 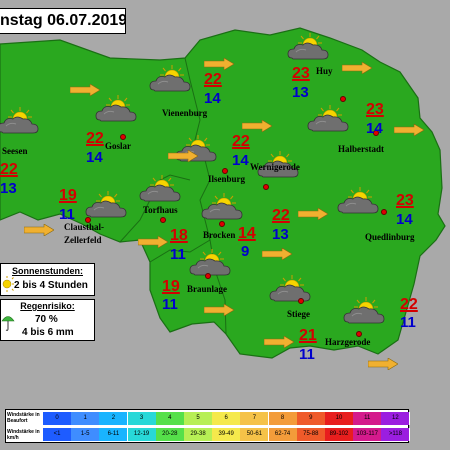 I want to click on city-name: Zellerfeld, so click(x=83, y=240).